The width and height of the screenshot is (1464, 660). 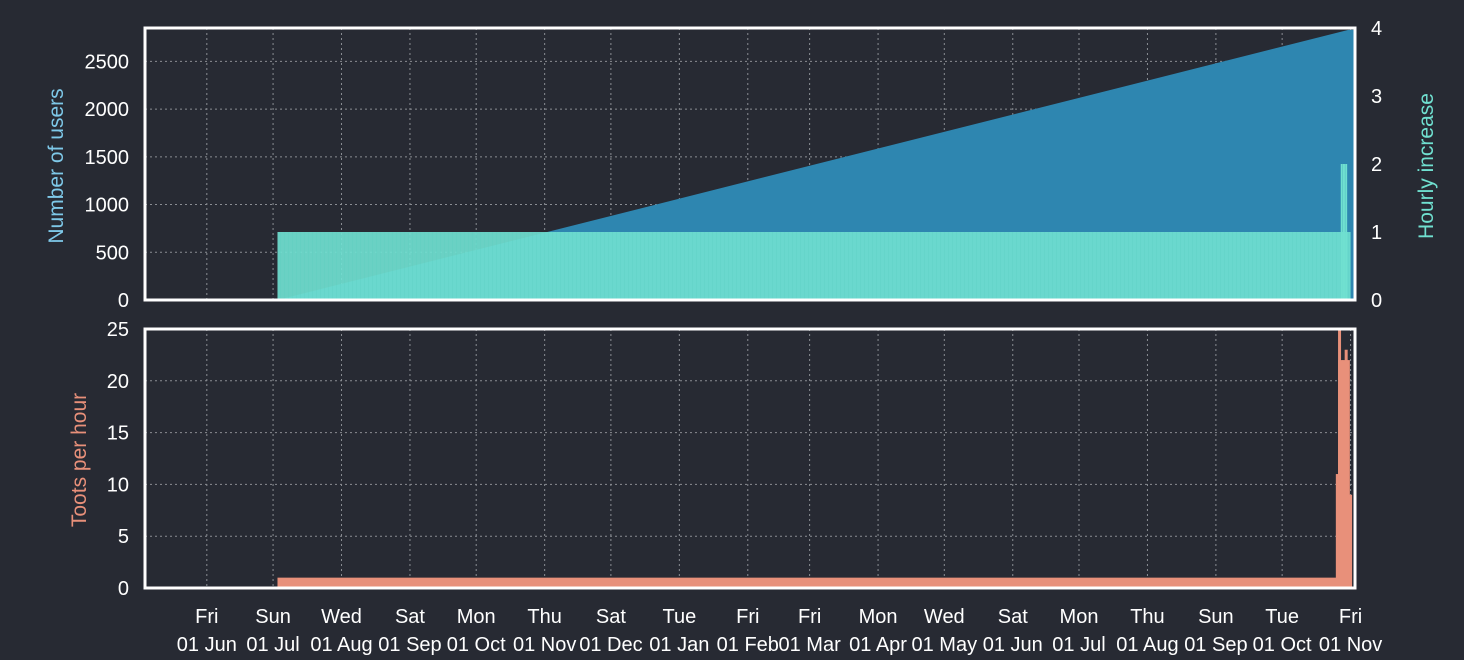 What do you see at coordinates (112, 253) in the screenshot?
I see `users-tick-label: 500` at bounding box center [112, 253].